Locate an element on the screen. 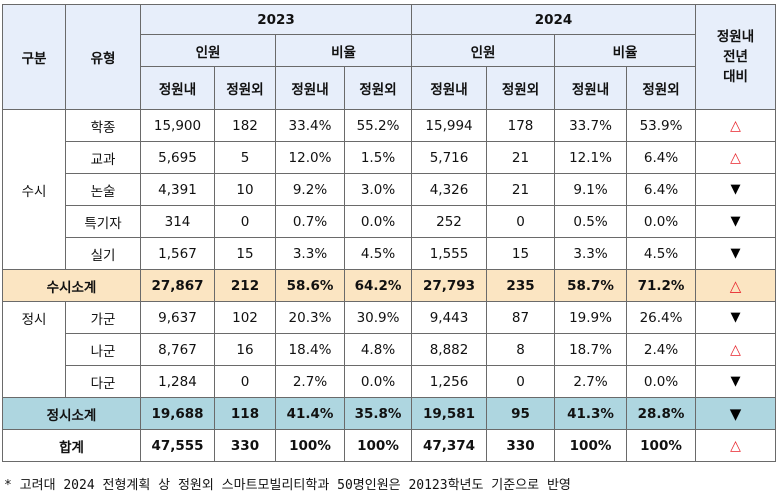 This screenshot has width=779, height=499. table-row: 특기자 314 0 0.7% 0.0% 252 0 0.5% 0.0% ▼ is located at coordinates (390, 221).